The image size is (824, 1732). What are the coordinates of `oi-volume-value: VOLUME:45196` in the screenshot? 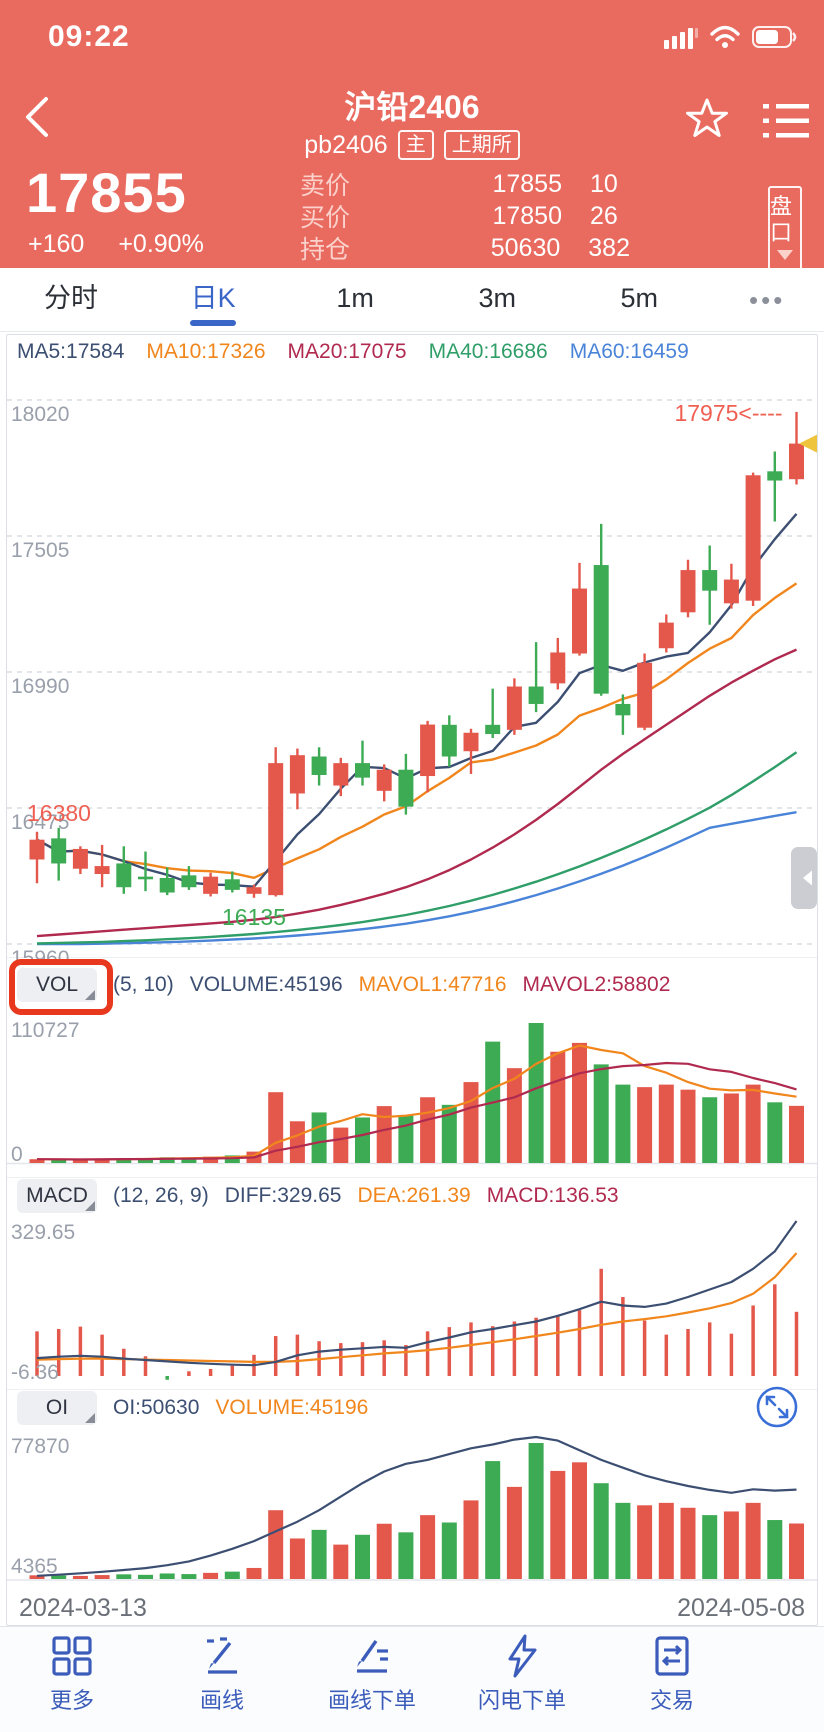 It's located at (292, 1407).